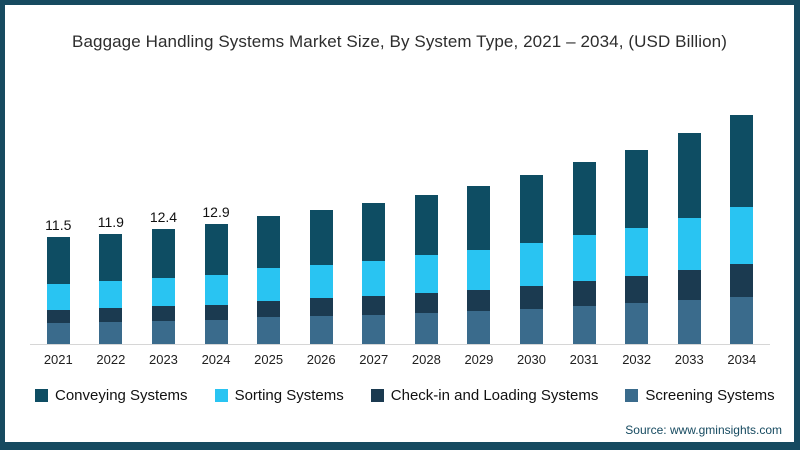 The width and height of the screenshot is (800, 450). What do you see at coordinates (216, 290) in the screenshot?
I see `segment-sorting-systems-2024` at bounding box center [216, 290].